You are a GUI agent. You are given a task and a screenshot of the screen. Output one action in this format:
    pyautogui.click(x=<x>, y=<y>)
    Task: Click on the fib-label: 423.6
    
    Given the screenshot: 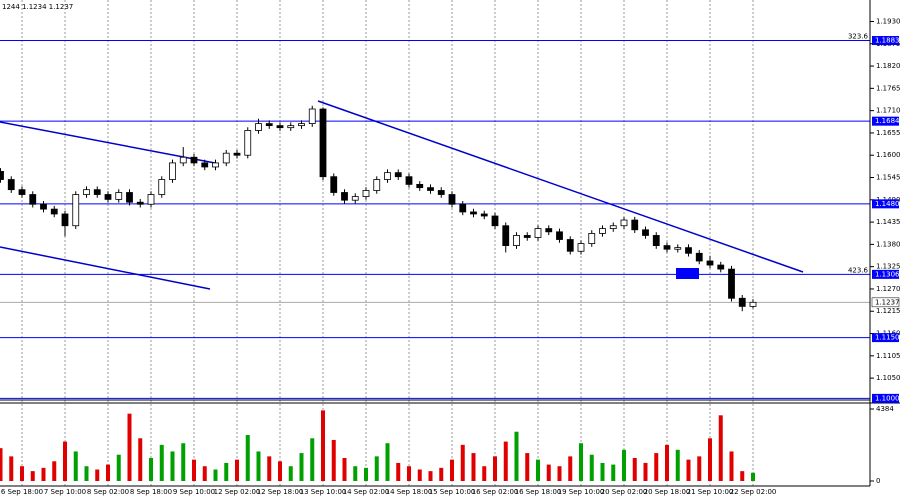 What is the action you would take?
    pyautogui.click(x=858, y=270)
    